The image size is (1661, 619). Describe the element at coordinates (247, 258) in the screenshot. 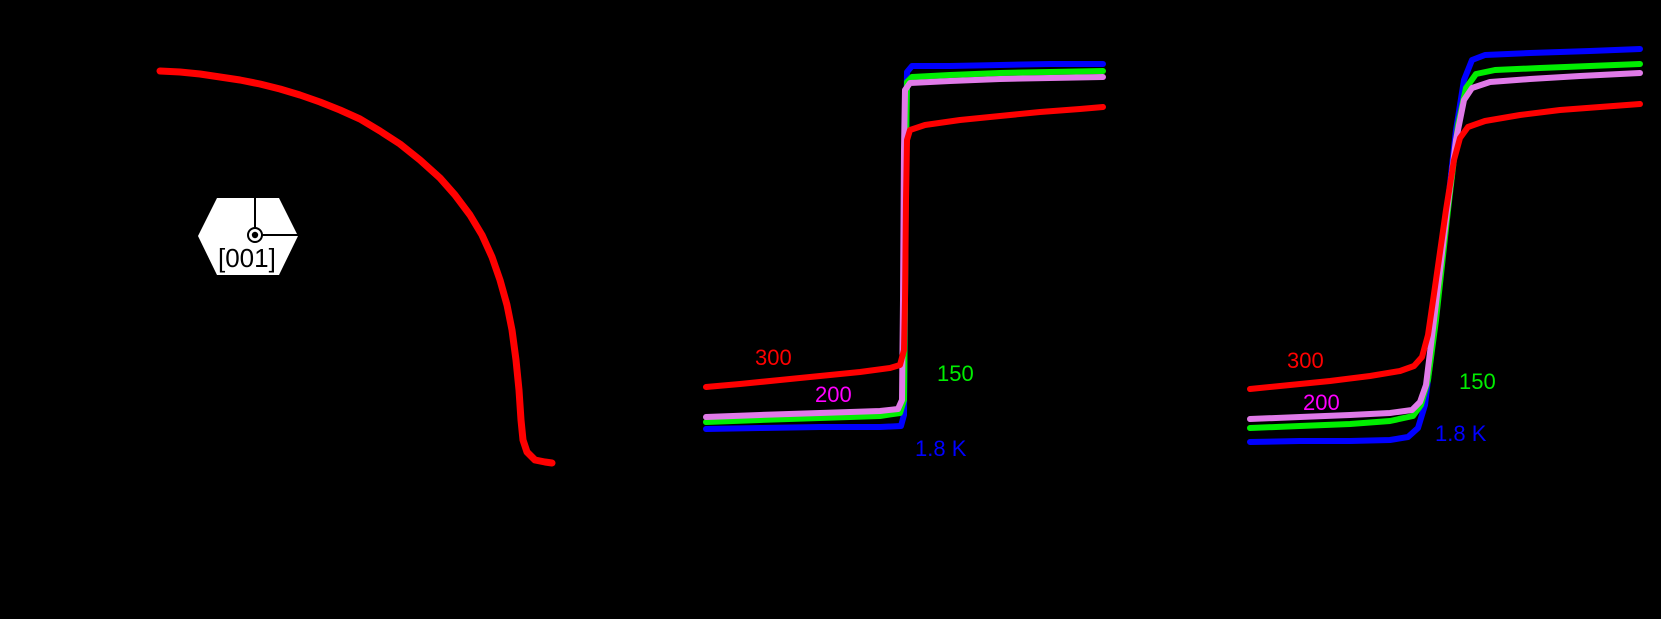

I see `inset-direction-label: [001]` at that location.